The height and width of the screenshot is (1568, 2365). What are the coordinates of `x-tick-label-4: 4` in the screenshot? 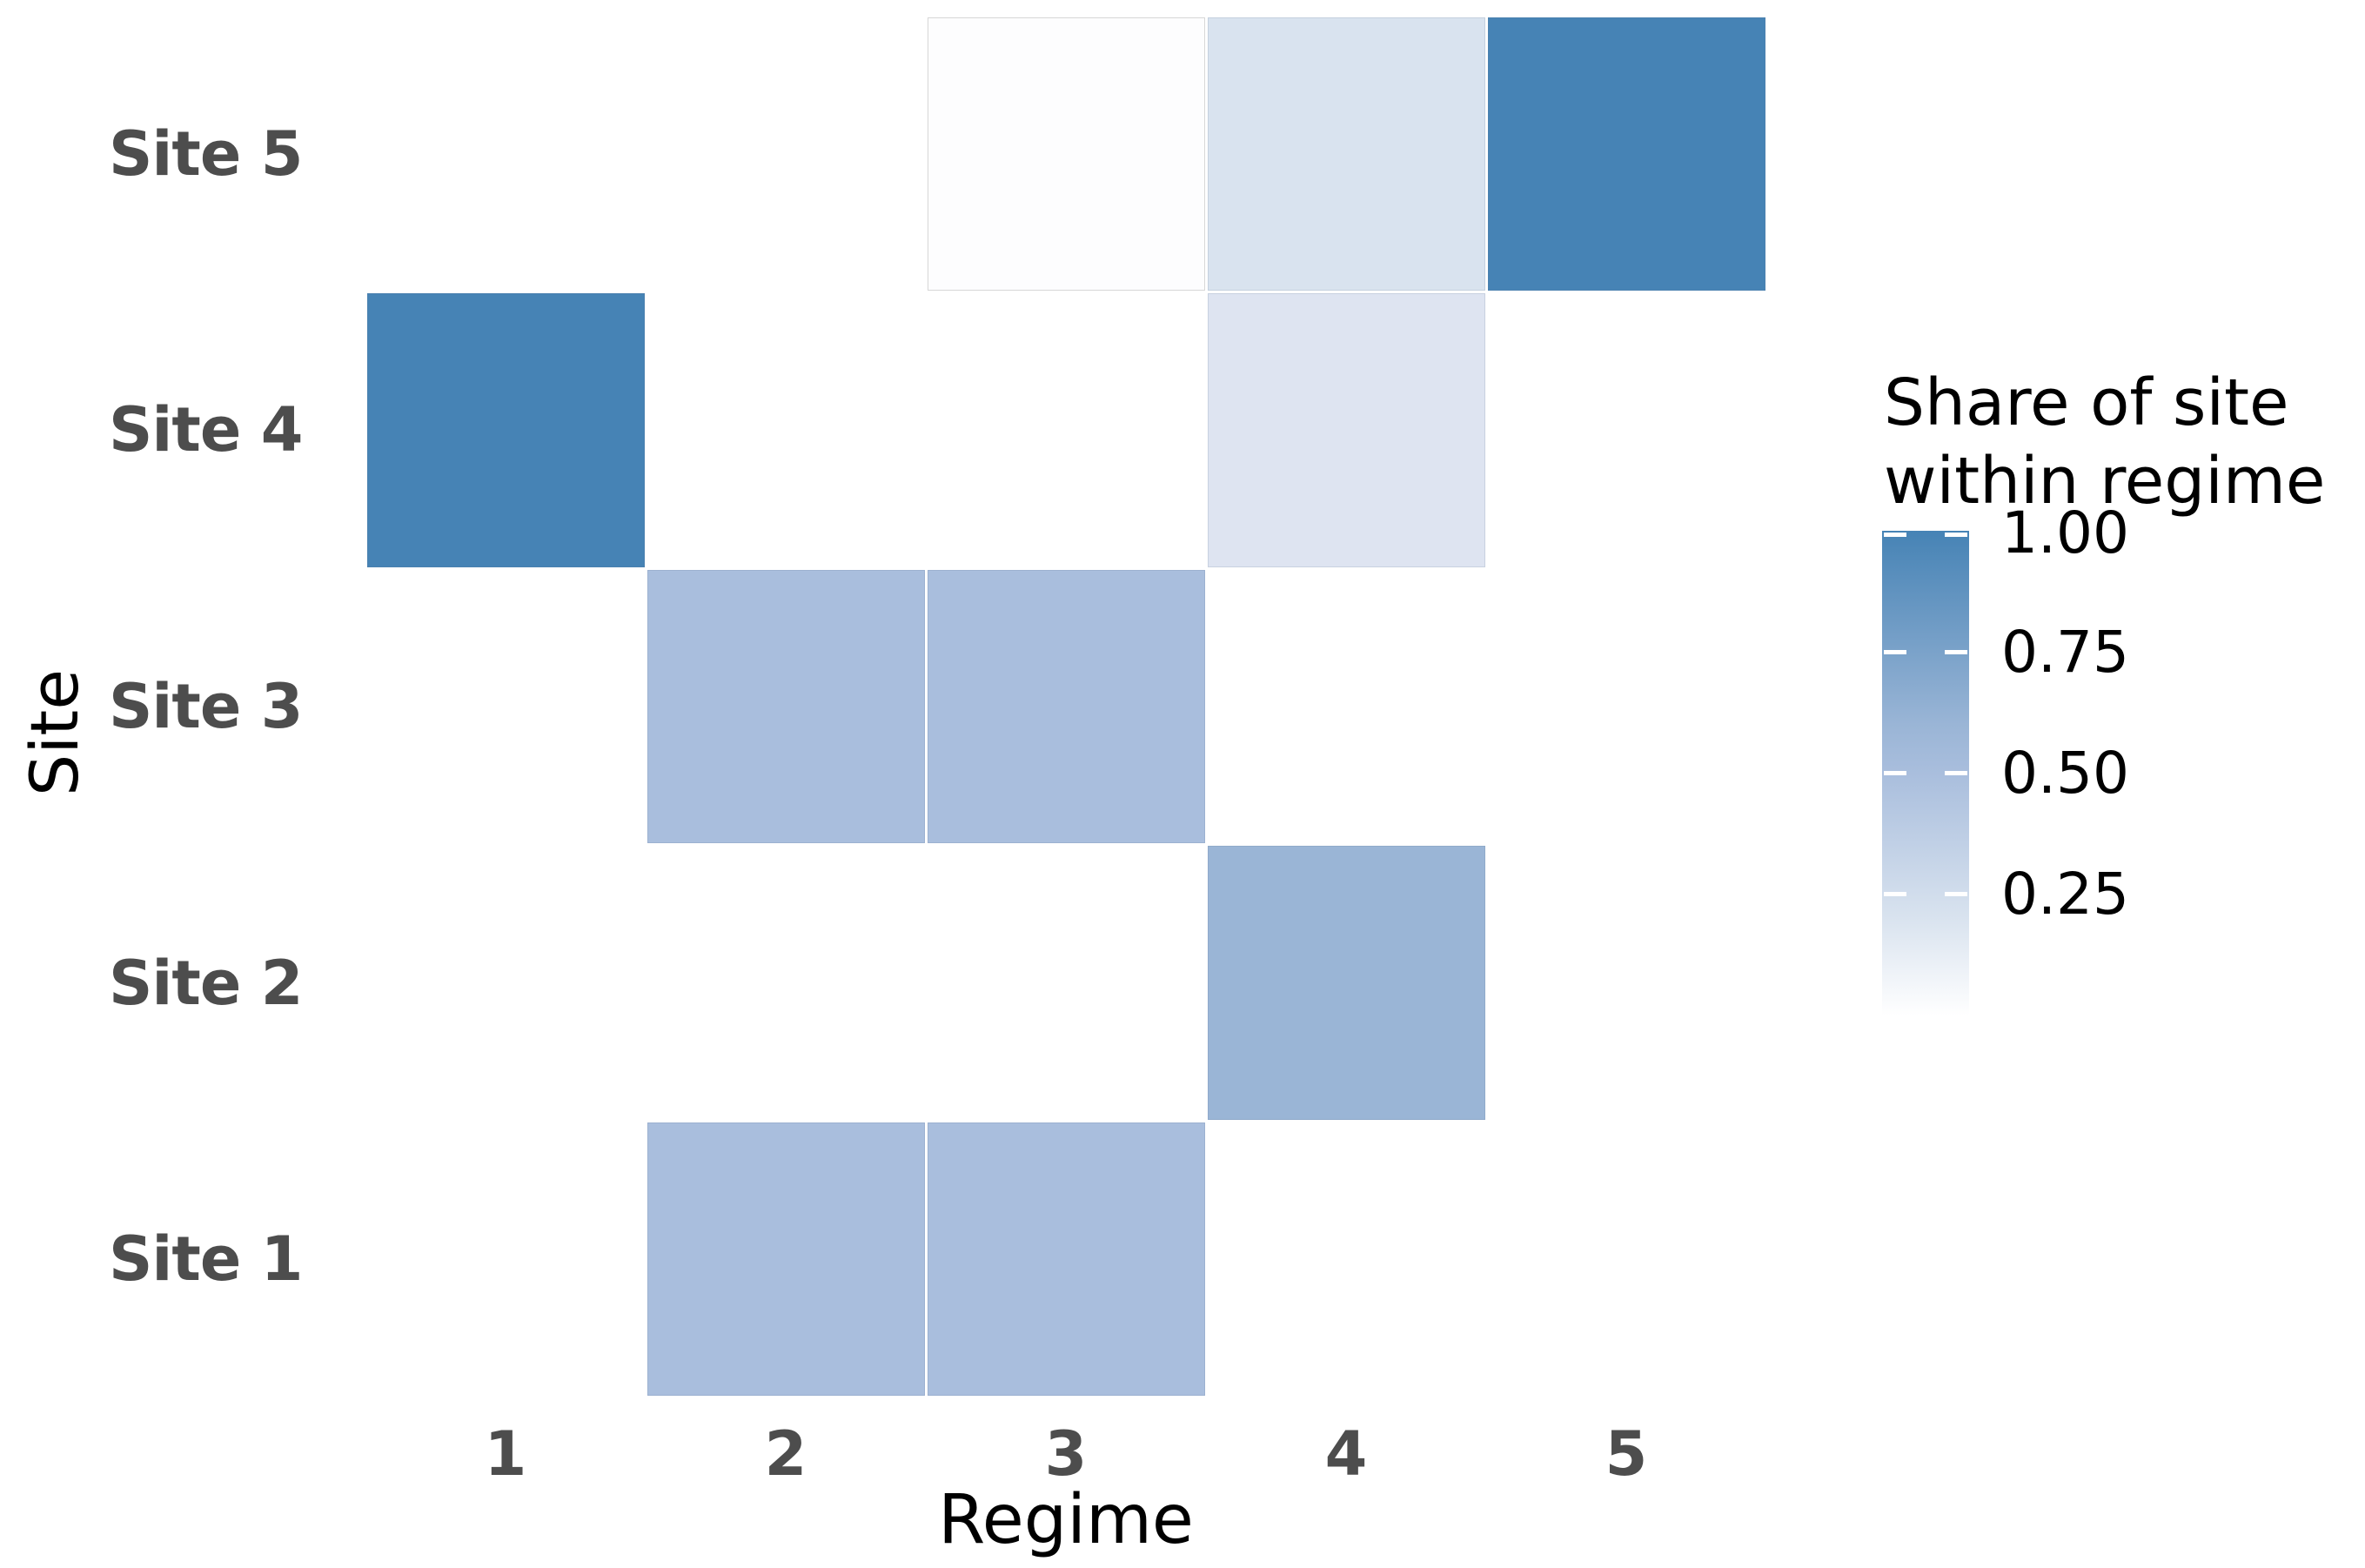 It's located at (1346, 1454).